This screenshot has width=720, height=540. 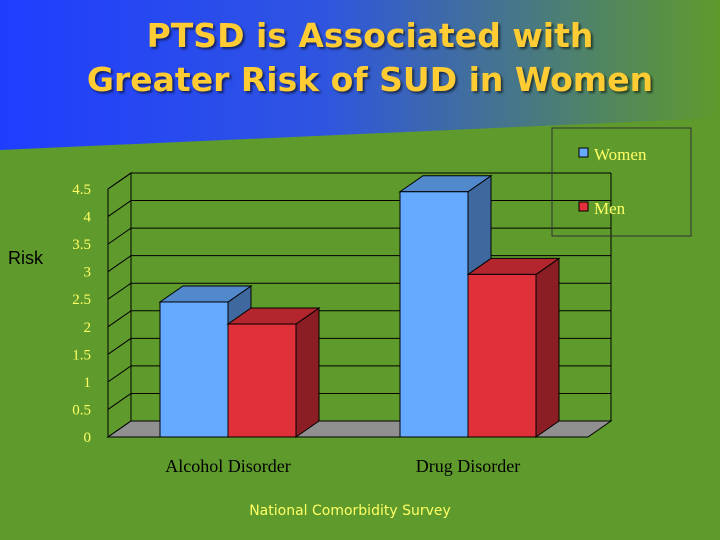 I want to click on y-tick-label: 4, so click(x=88, y=218).